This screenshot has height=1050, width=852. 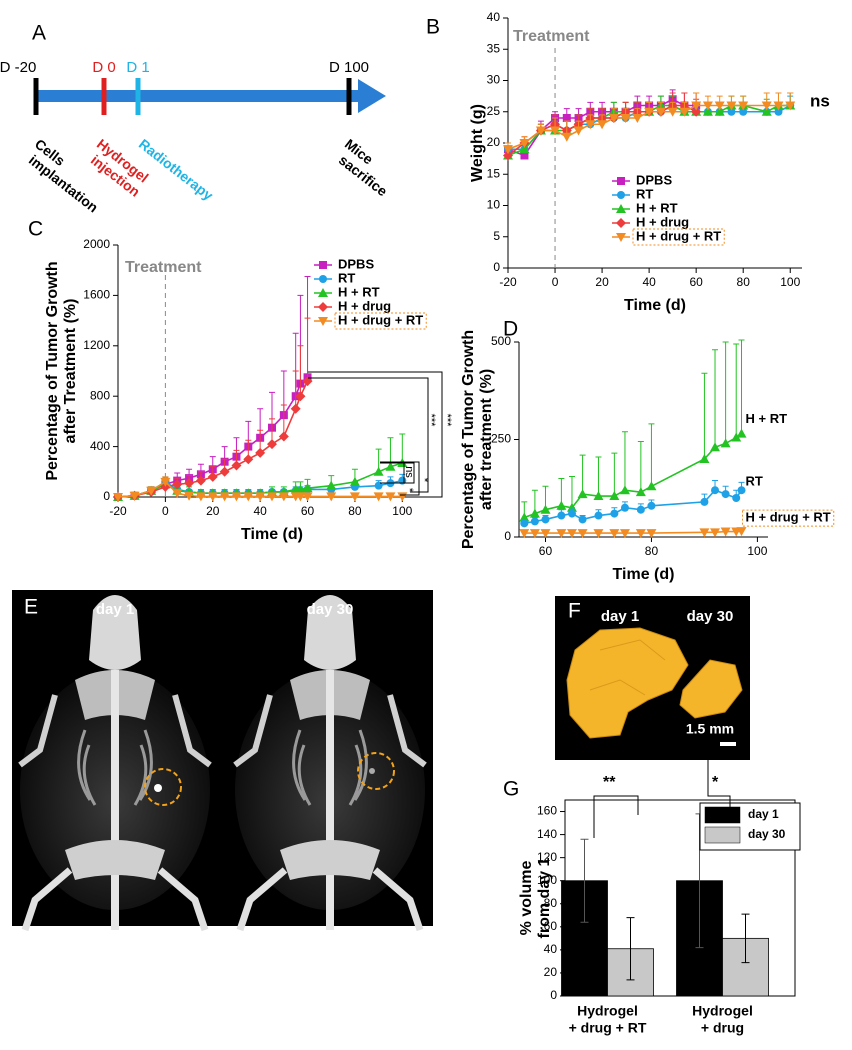 What do you see at coordinates (70, 371) in the screenshot?
I see `y-axis-label: after Treatment (%)` at bounding box center [70, 371].